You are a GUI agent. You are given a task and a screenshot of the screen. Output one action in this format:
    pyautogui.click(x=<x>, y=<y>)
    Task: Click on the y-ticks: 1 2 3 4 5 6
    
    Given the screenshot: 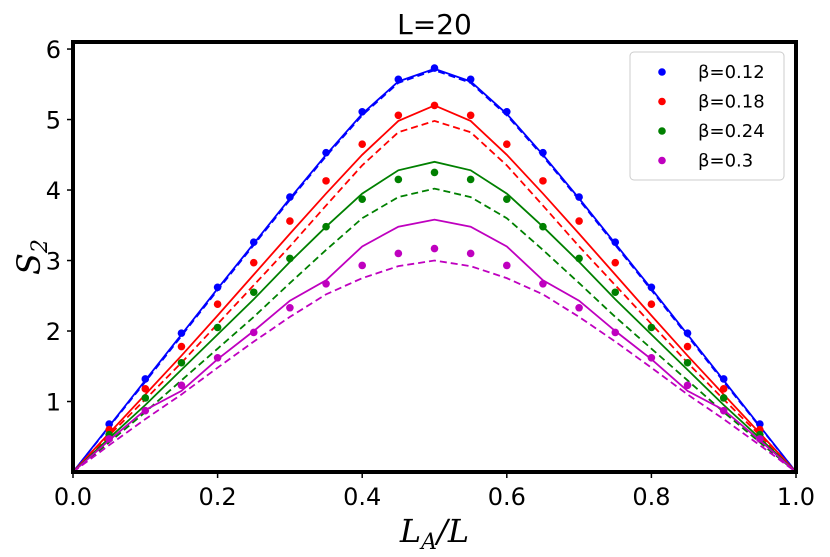 What is the action you would take?
    pyautogui.click(x=59, y=226)
    